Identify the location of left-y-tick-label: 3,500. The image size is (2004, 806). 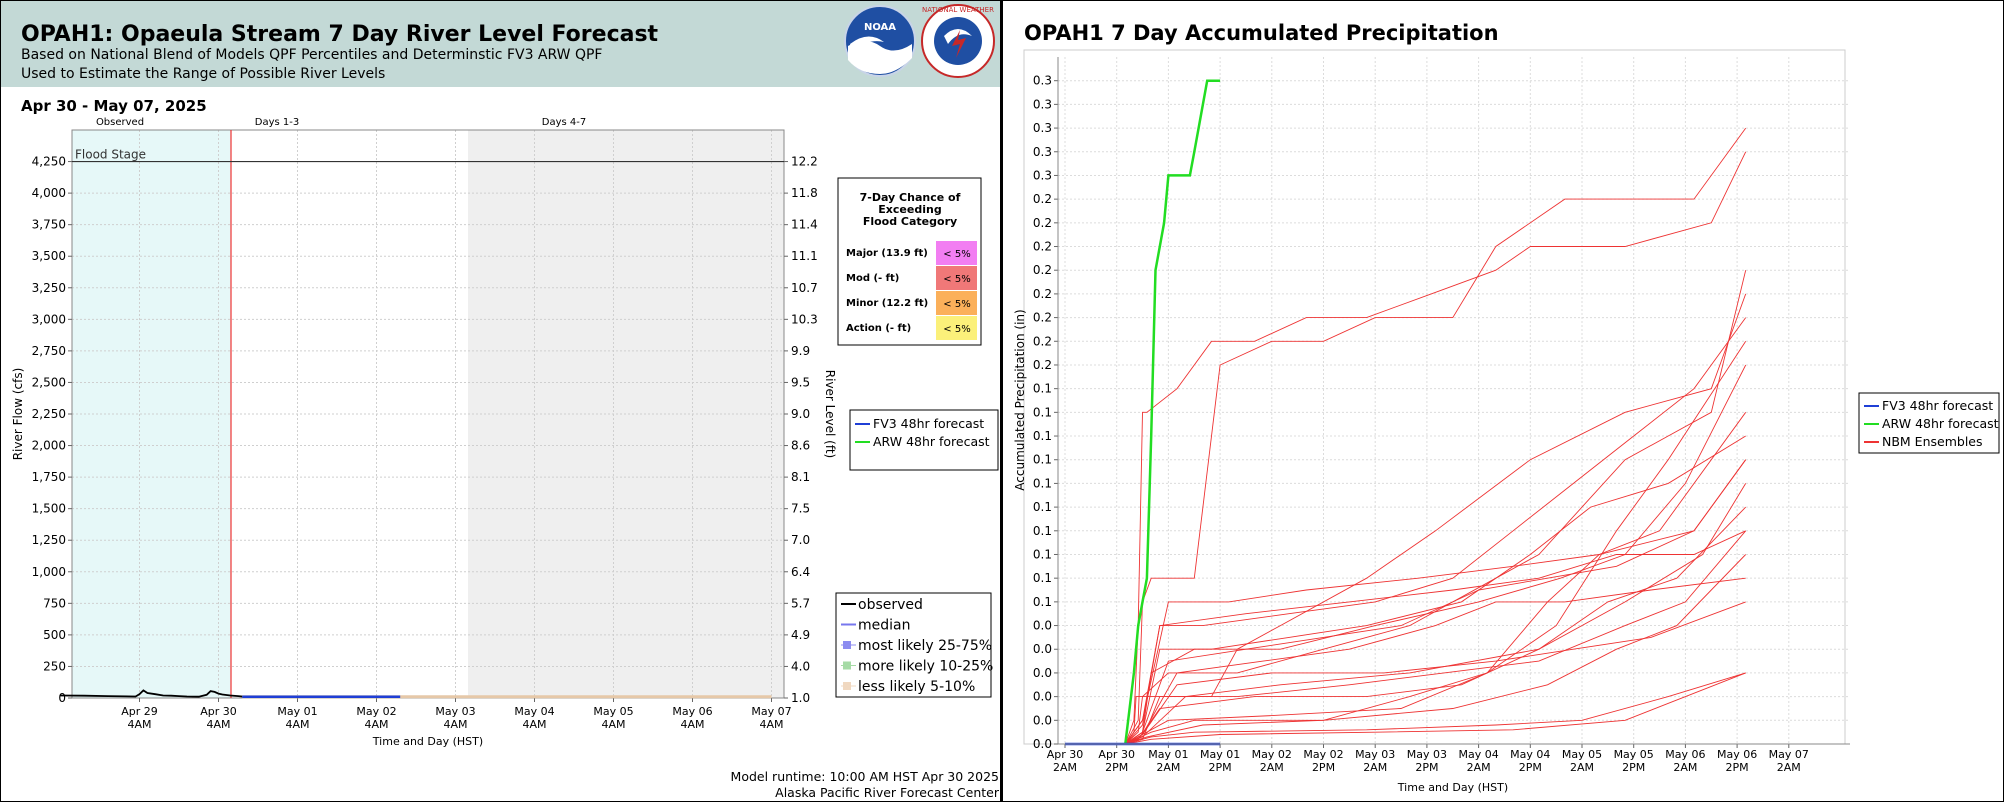
(49, 256).